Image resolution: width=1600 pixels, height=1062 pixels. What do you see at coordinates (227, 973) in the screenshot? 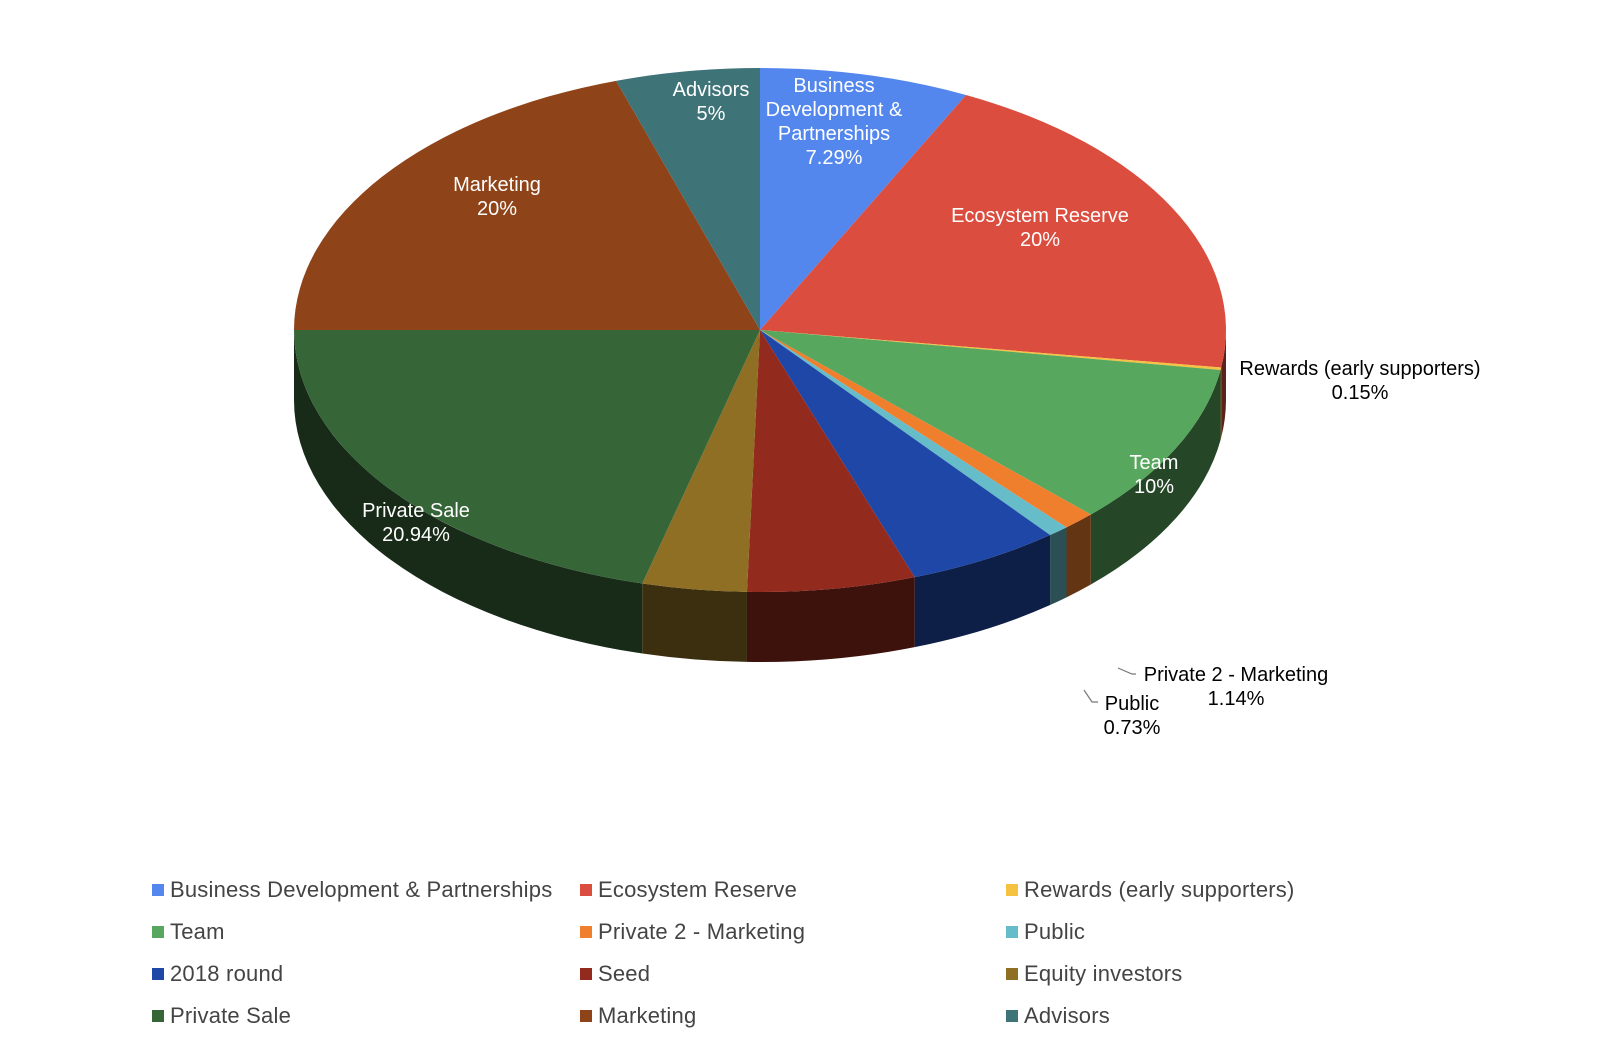
I see `legend-label: 2018 round` at bounding box center [227, 973].